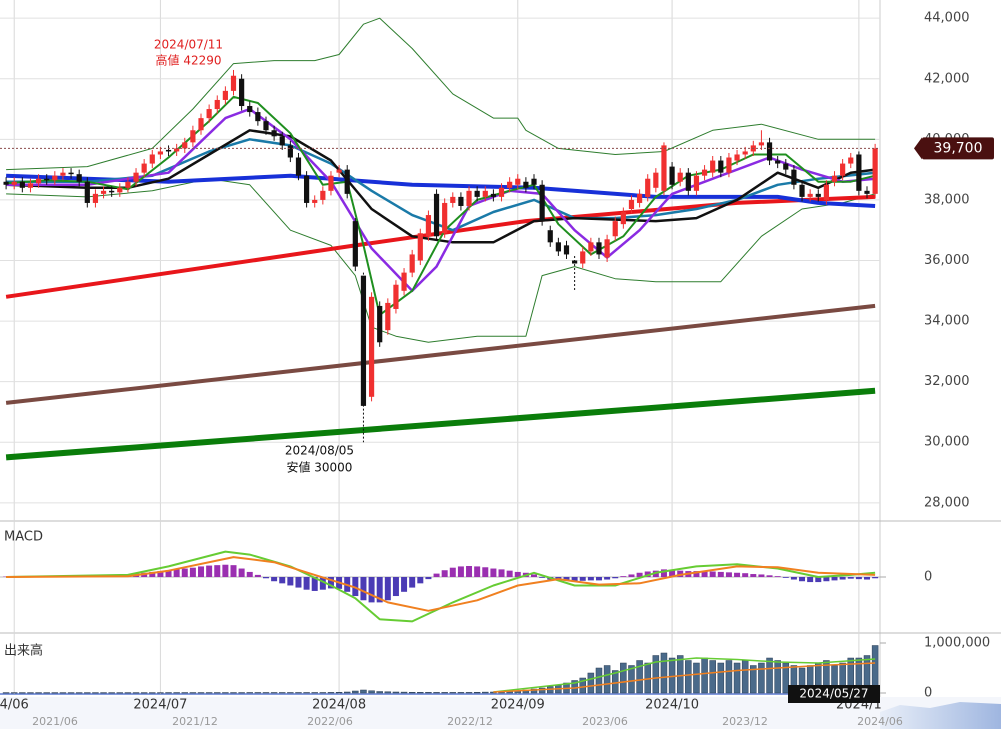 The image size is (1001, 729). Describe the element at coordinates (834, 694) in the screenshot. I see `date-tag-box` at that location.